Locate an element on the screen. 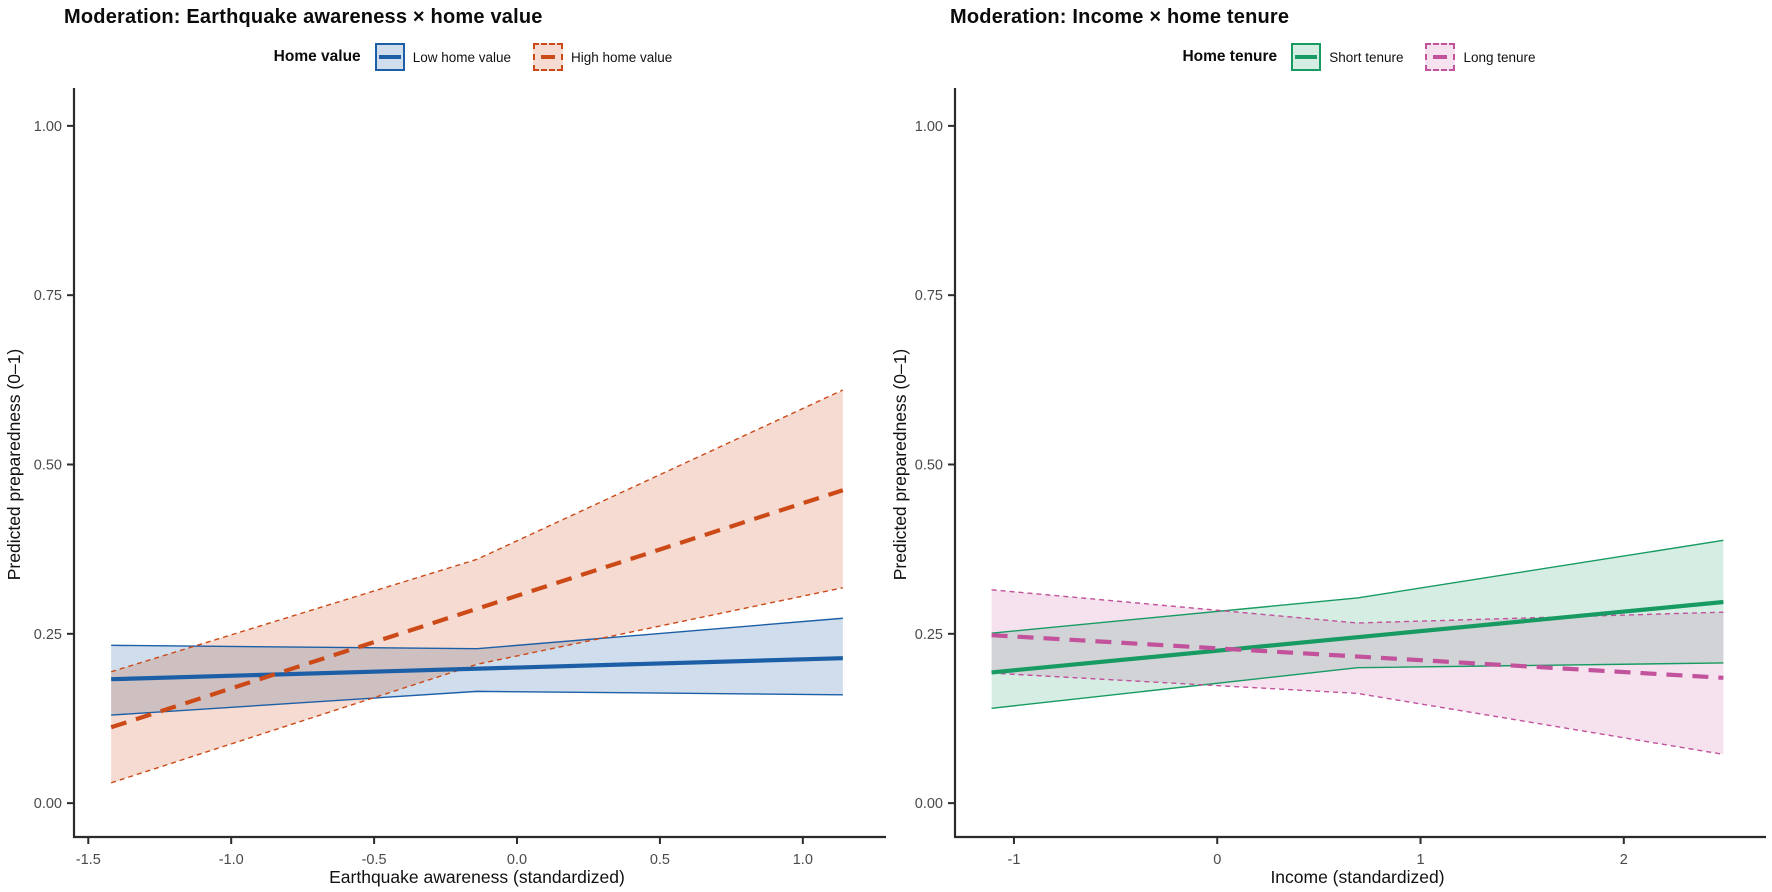  chart-title: Moderation: Income × home tenure is located at coordinates (1120, 17).